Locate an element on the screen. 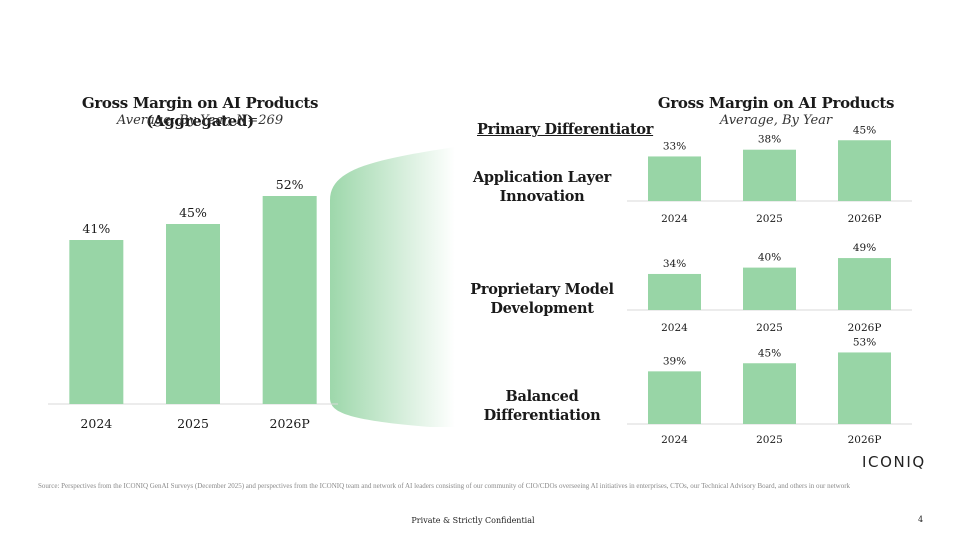 The image size is (960, 540). left-chart-subtitle: Average, By Year, N=269 is located at coordinates (200, 120).